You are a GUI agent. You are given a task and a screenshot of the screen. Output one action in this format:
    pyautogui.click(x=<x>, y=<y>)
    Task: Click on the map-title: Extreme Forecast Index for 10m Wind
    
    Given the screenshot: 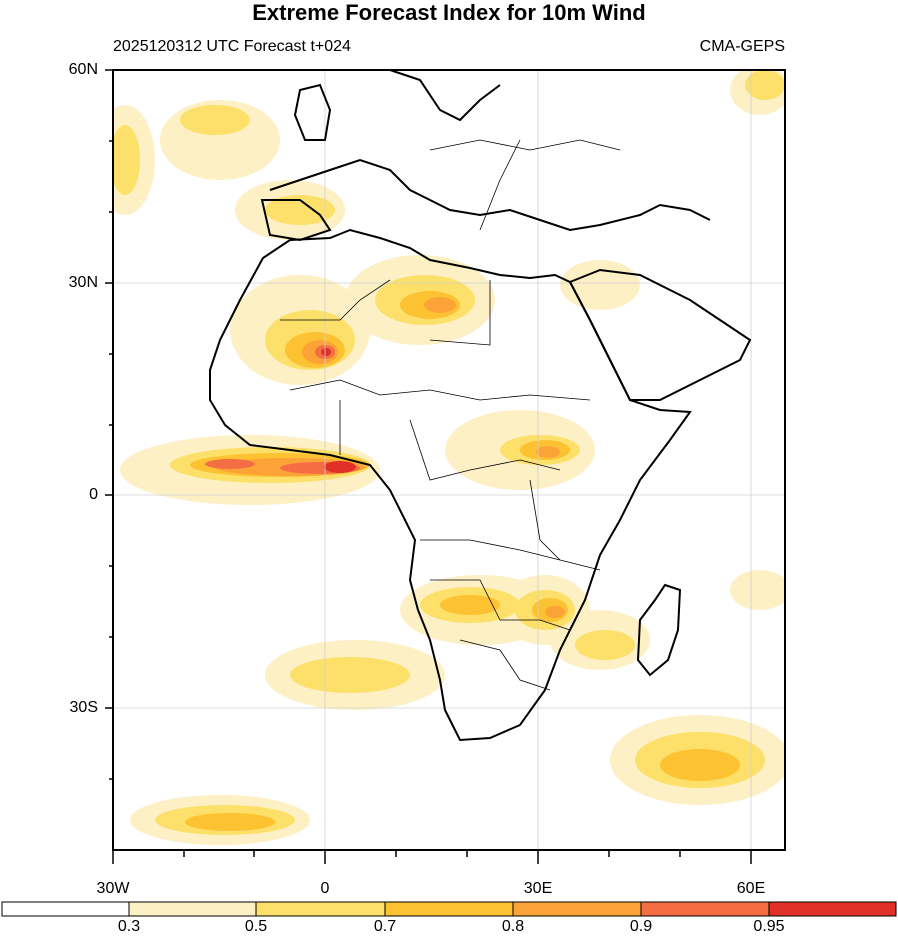 What is the action you would take?
    pyautogui.click(x=449, y=12)
    